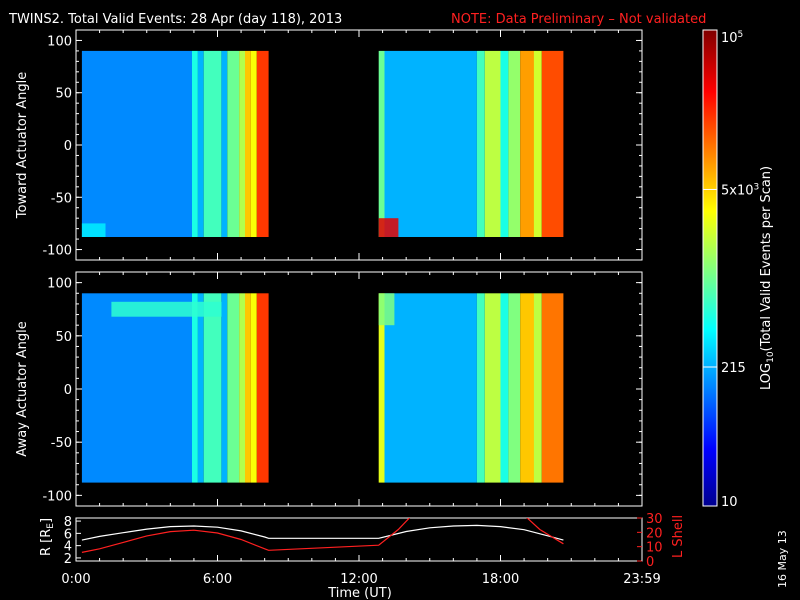 The height and width of the screenshot is (600, 800). Describe the element at coordinates (59, 41) in the screenshot. I see `toward-ytick-label-1: 100` at that location.